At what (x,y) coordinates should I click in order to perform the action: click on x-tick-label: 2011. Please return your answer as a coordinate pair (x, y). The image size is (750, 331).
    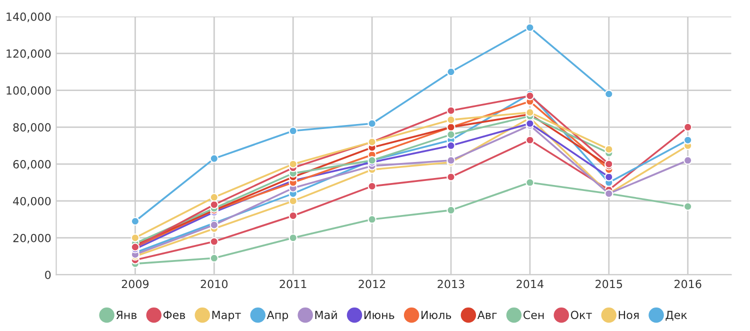
    Looking at the image, I should click on (293, 284).